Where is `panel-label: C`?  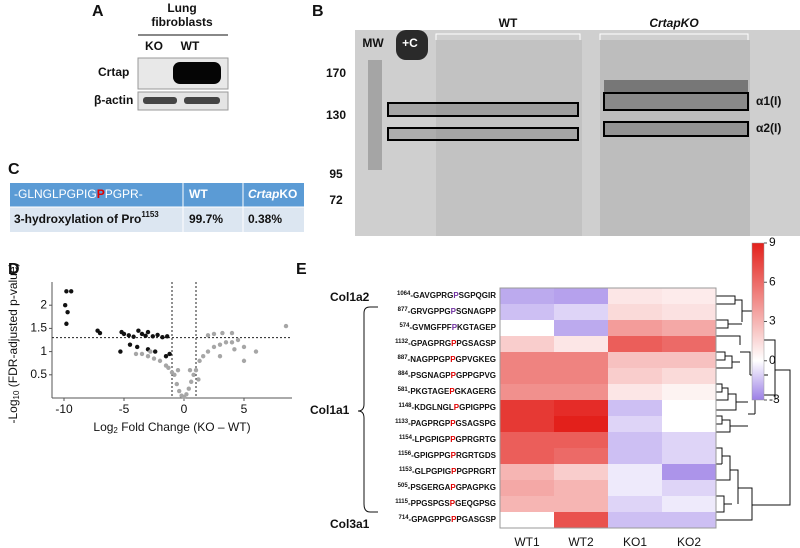 panel-label: C is located at coordinates (14, 169).